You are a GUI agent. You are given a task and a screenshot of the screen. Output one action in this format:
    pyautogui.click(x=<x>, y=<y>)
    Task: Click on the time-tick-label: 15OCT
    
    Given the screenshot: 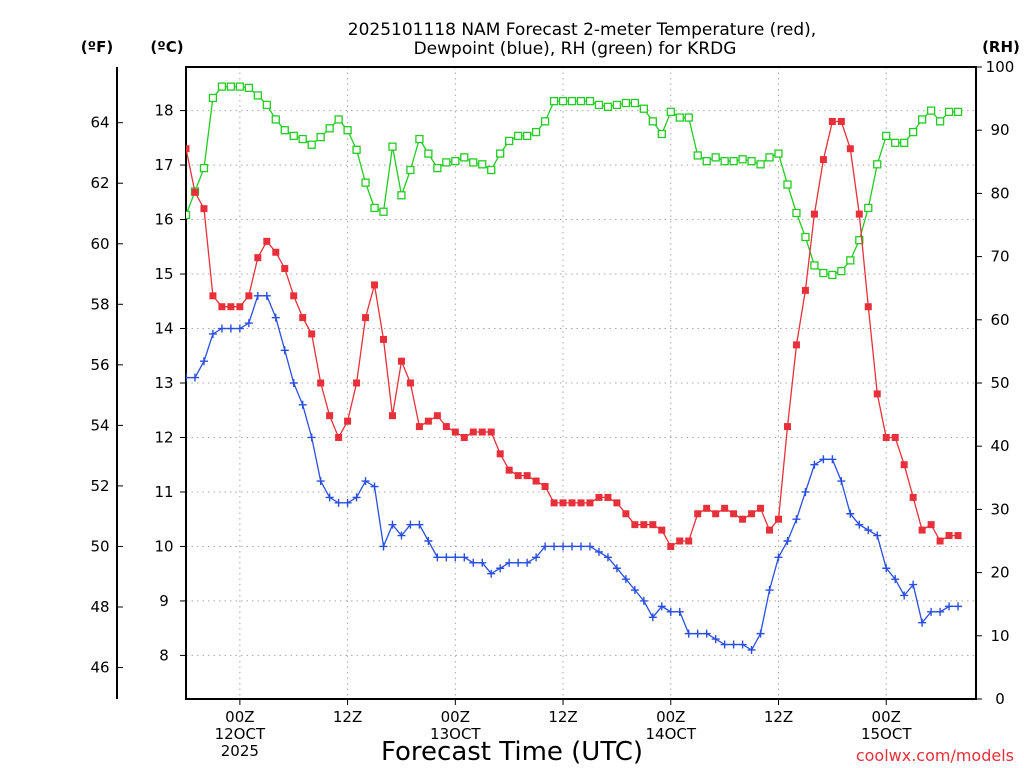 What is the action you would take?
    pyautogui.click(x=886, y=734)
    